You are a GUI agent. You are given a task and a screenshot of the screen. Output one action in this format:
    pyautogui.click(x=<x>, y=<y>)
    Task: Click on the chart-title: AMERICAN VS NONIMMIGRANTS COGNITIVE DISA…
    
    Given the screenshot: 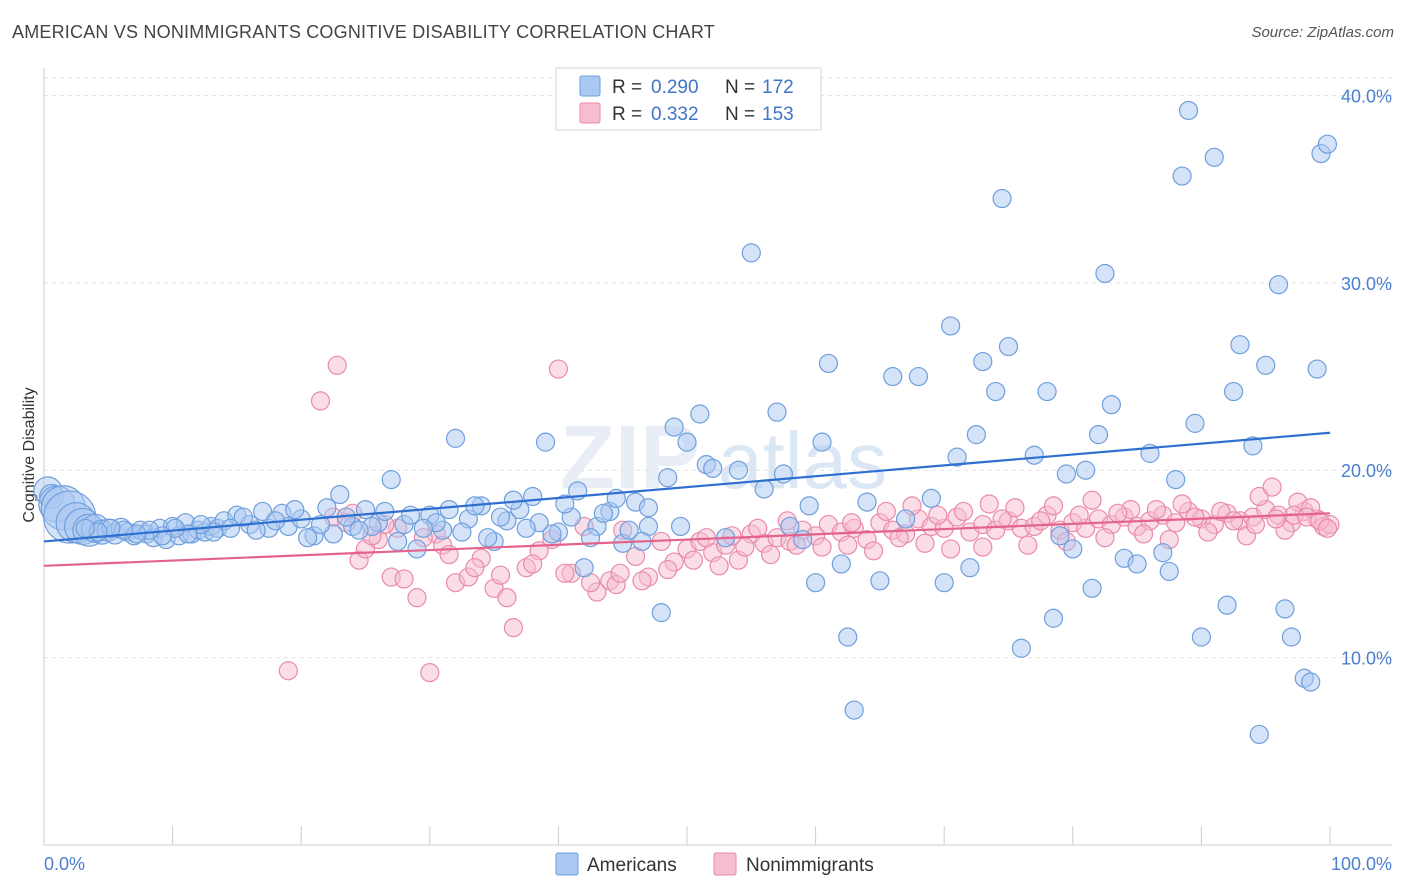 What is the action you would take?
    pyautogui.click(x=363, y=32)
    